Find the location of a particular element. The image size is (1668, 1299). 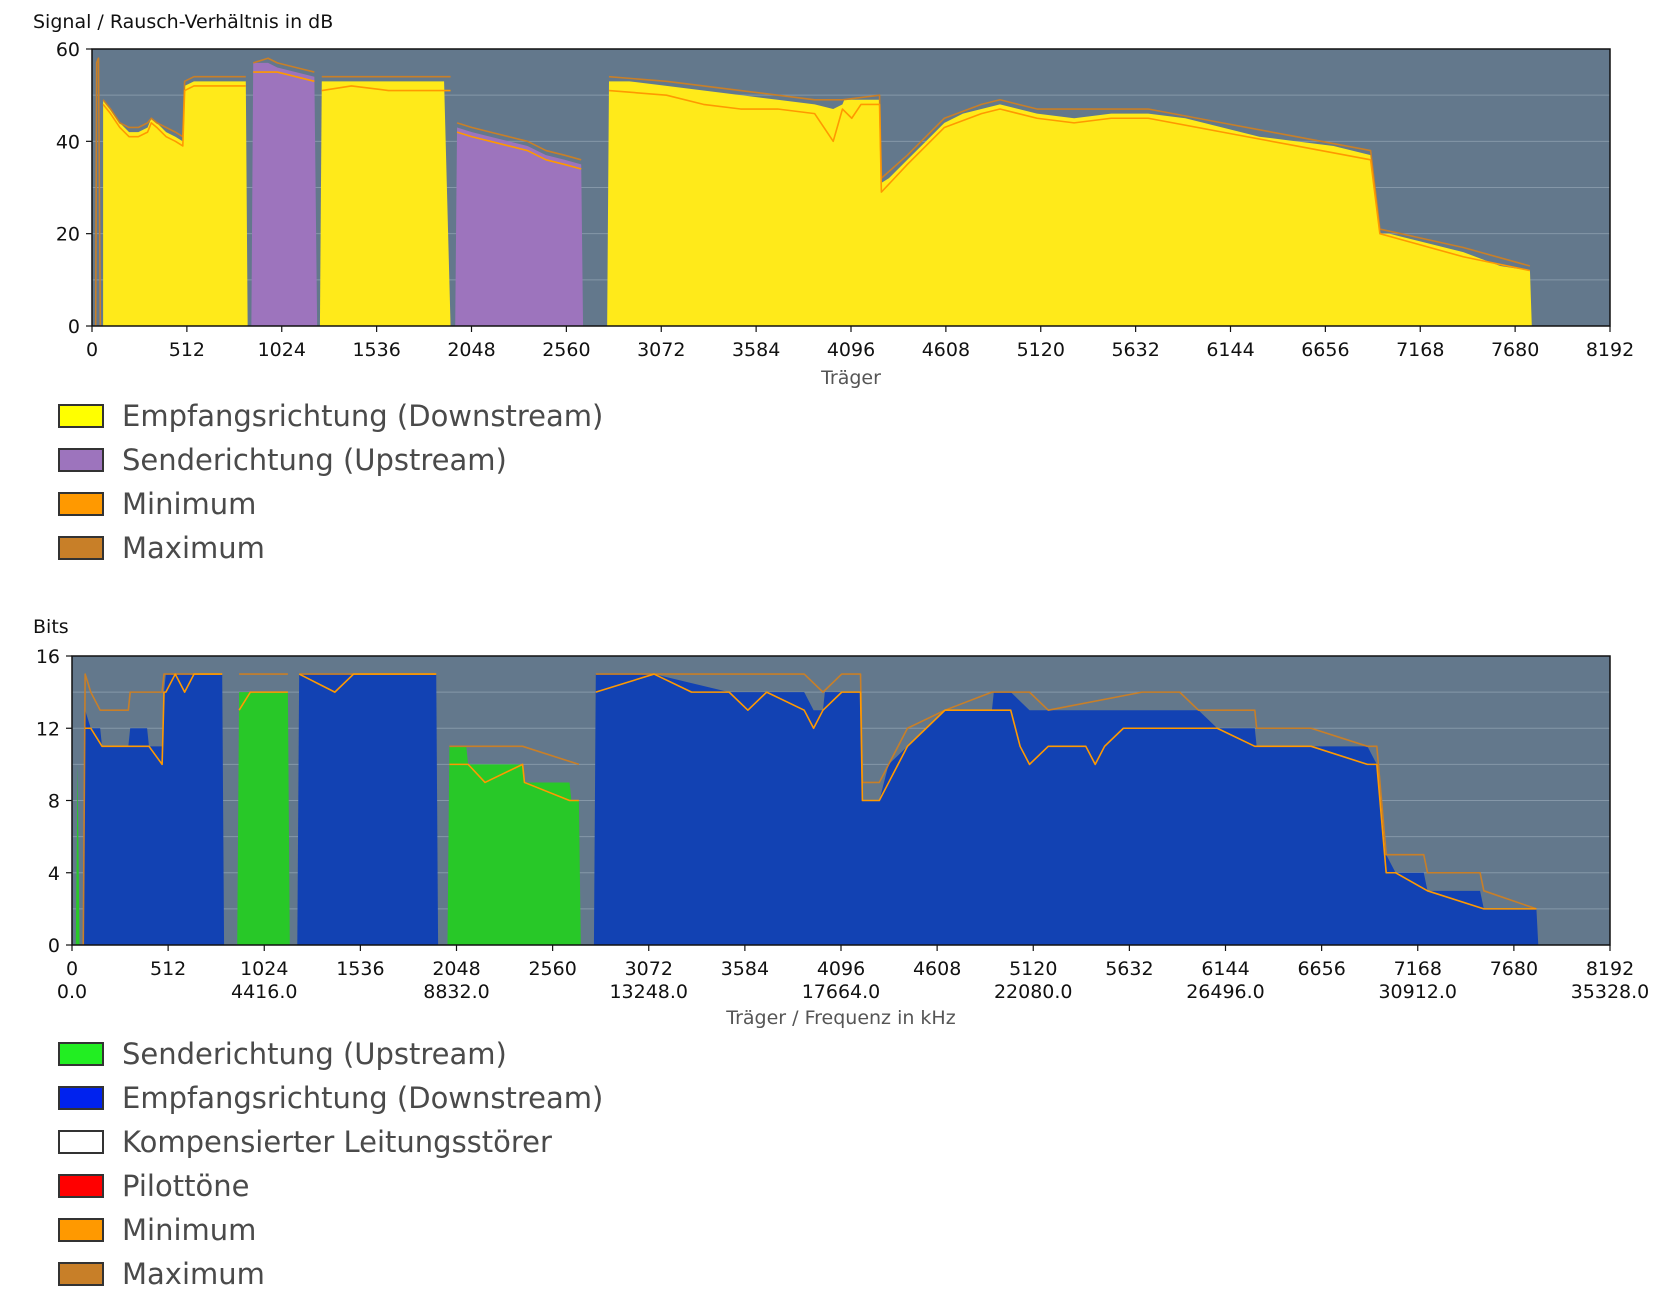

x-tick-label: 6144 is located at coordinates (1225, 969).